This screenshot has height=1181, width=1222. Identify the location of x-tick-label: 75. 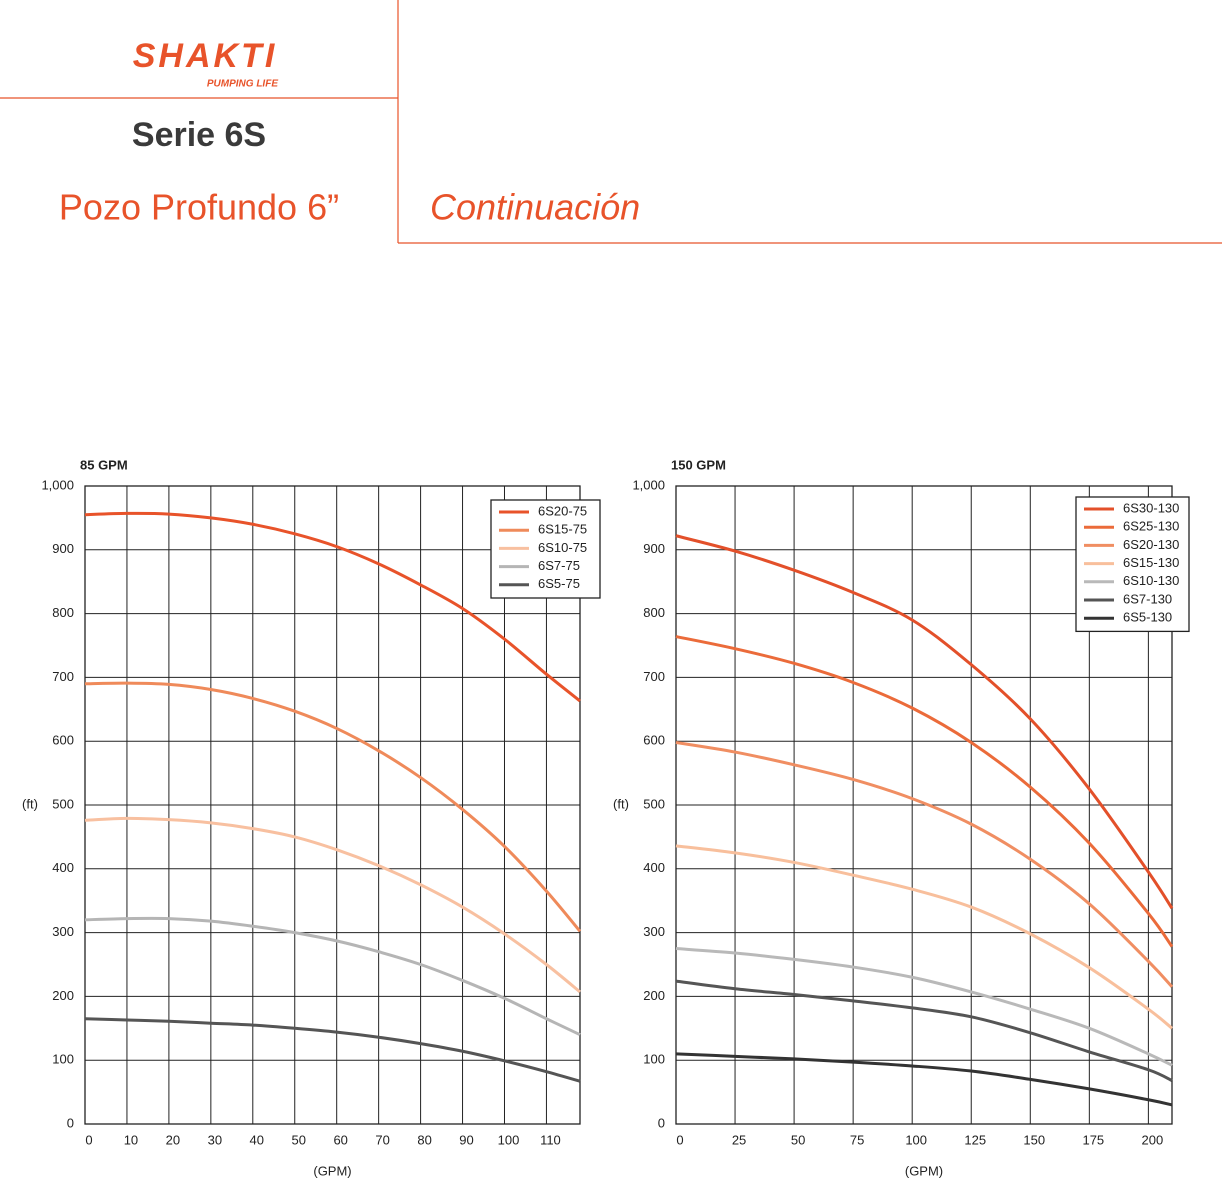
(857, 1139).